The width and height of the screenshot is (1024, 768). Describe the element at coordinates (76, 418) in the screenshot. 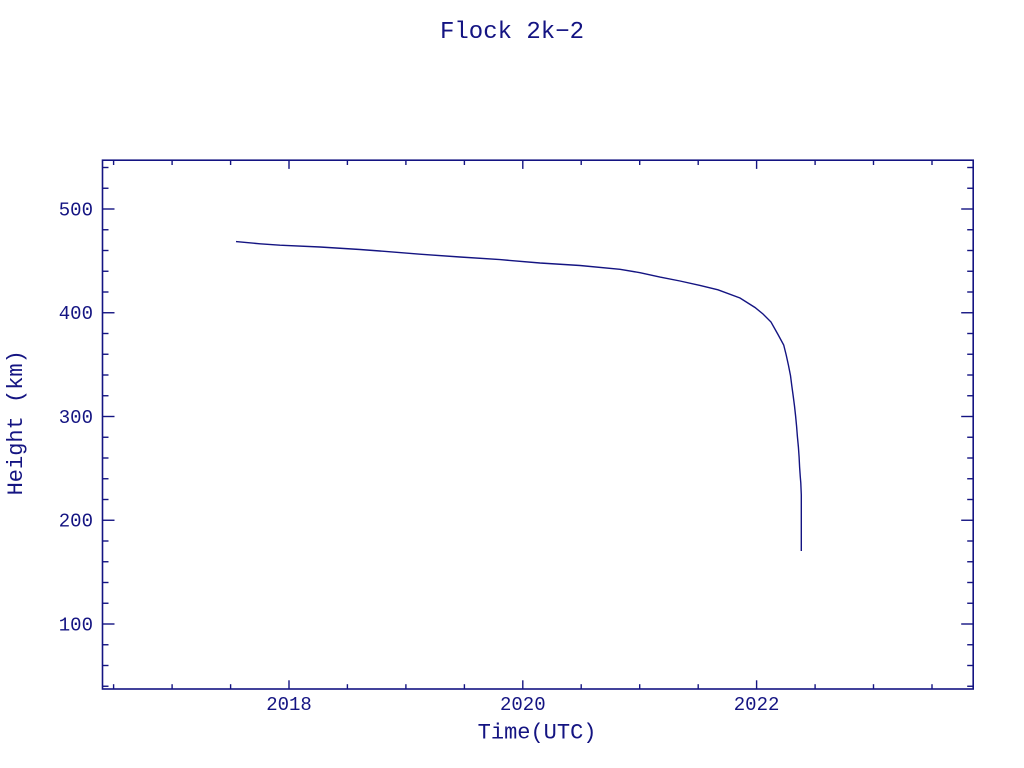

I see `svg-text: 300` at that location.